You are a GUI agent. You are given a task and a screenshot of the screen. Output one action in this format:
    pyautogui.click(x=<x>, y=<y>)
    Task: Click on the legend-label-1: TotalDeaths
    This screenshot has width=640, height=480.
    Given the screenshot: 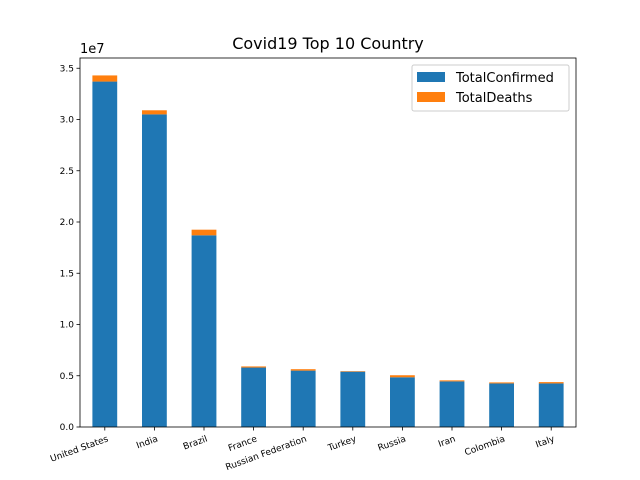 What is the action you would take?
    pyautogui.click(x=494, y=98)
    